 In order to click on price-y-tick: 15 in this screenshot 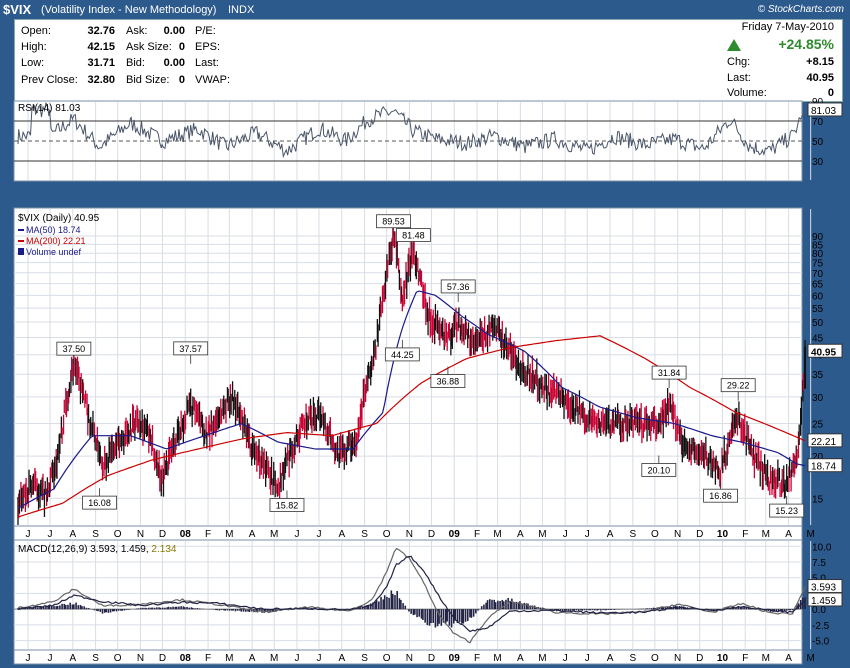, I will do `click(818, 499)`.